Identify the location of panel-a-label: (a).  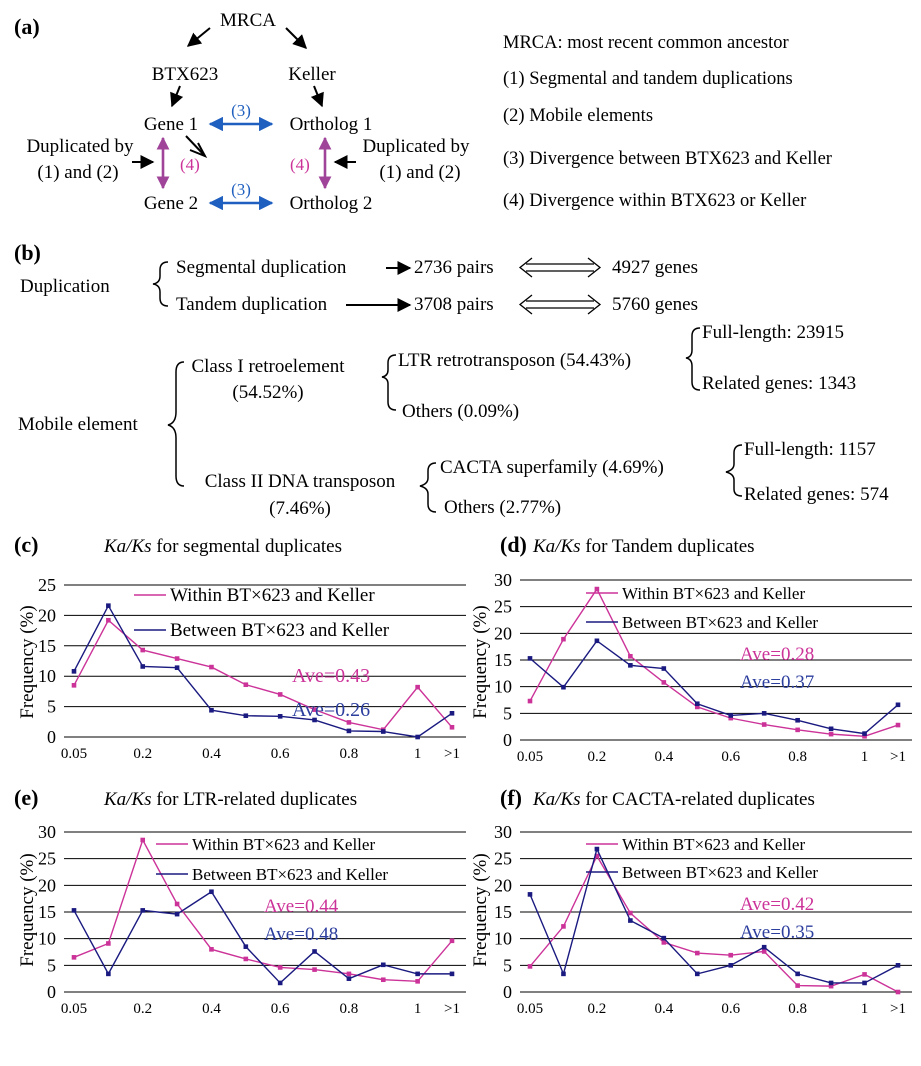
(27, 26).